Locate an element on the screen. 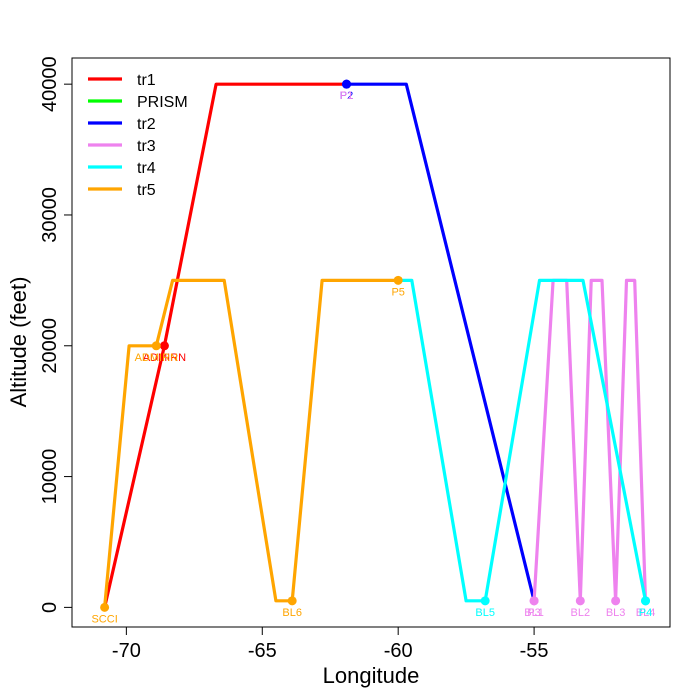 The image size is (700, 700). point-p1 is located at coordinates (347, 84).